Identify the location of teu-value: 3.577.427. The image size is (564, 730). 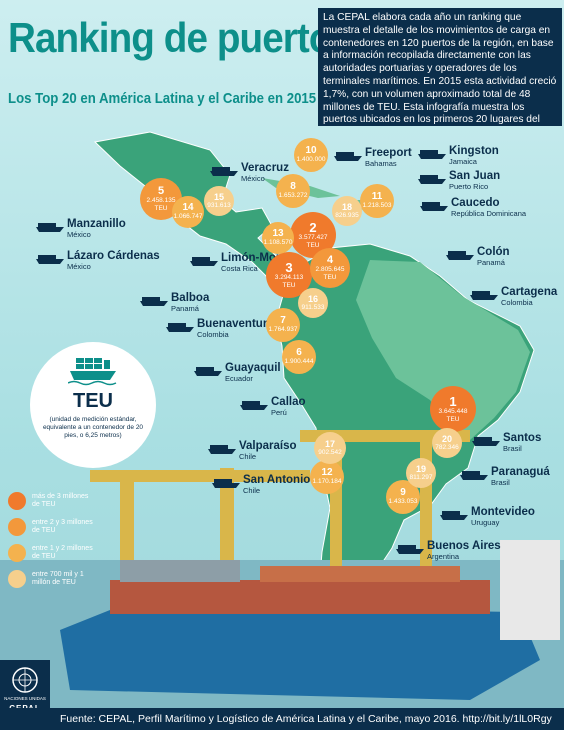
(313, 238).